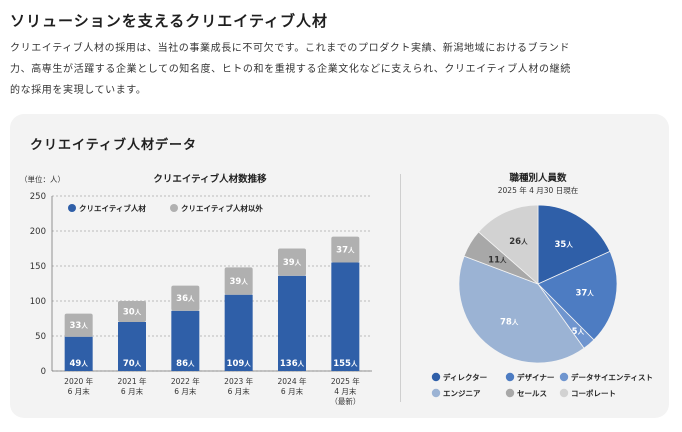  Describe the element at coordinates (612, 377) in the screenshot. I see `pie-legend-label: データサイエンティスト` at that location.